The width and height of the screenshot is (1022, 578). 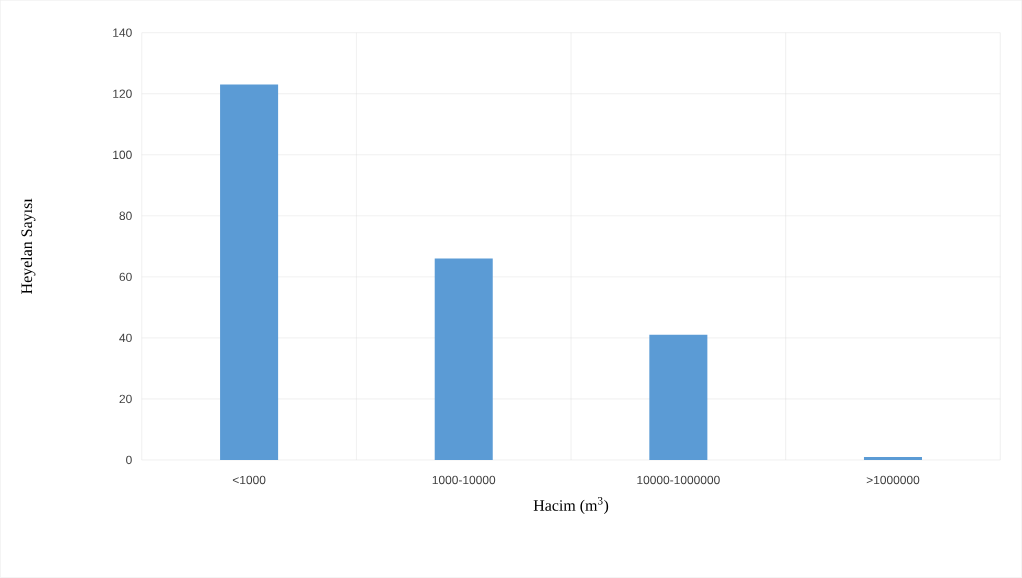 What do you see at coordinates (122, 33) in the screenshot?
I see `y-tick-label: 140` at bounding box center [122, 33].